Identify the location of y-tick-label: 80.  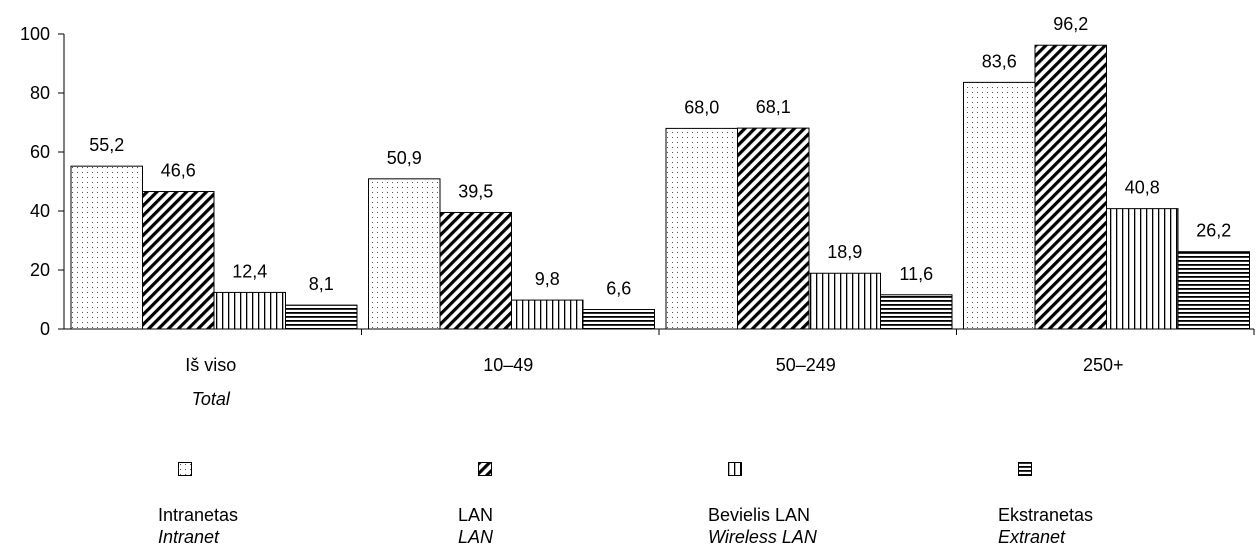
(40, 93).